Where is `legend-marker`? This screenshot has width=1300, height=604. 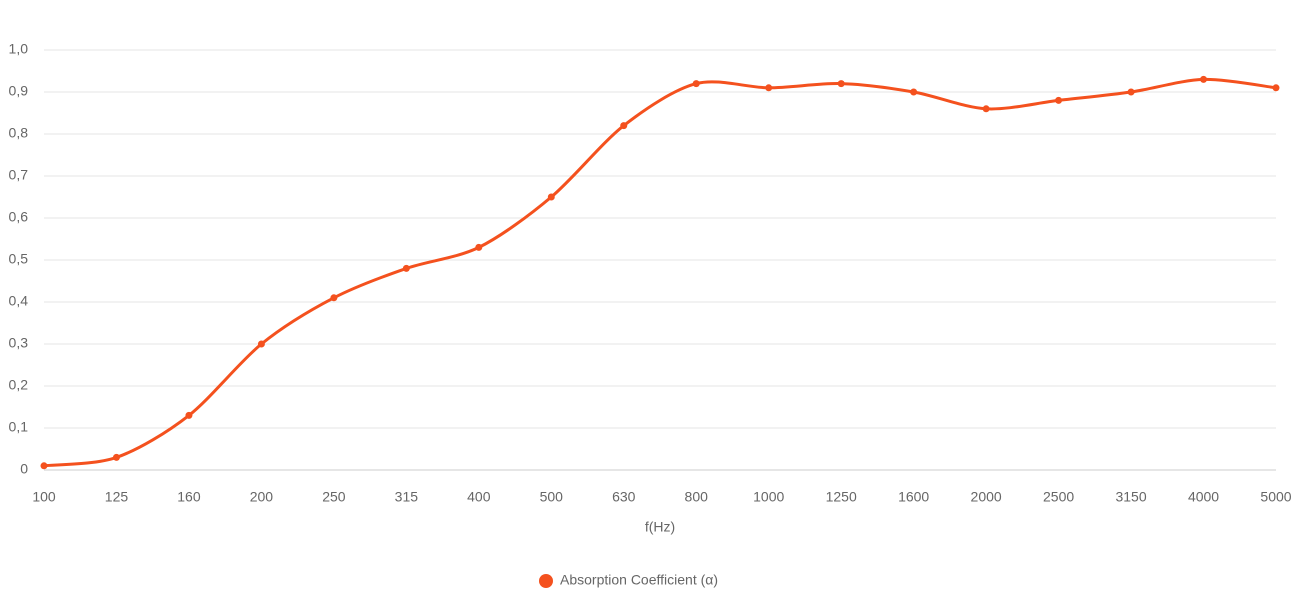 legend-marker is located at coordinates (546, 581).